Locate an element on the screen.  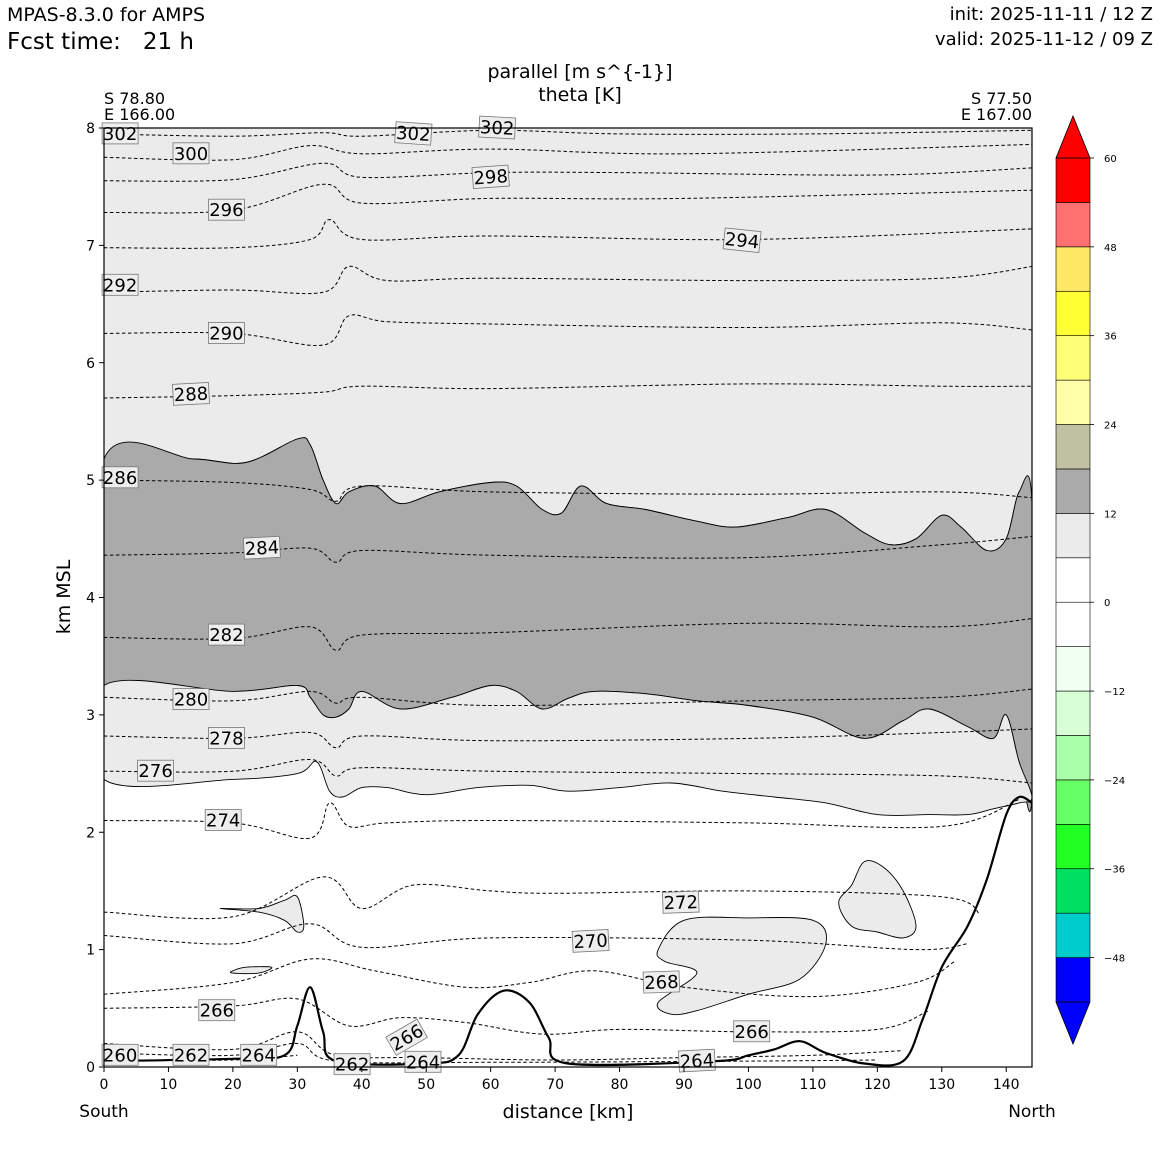
colorbar-tick-label: 48 is located at coordinates (1110, 248).